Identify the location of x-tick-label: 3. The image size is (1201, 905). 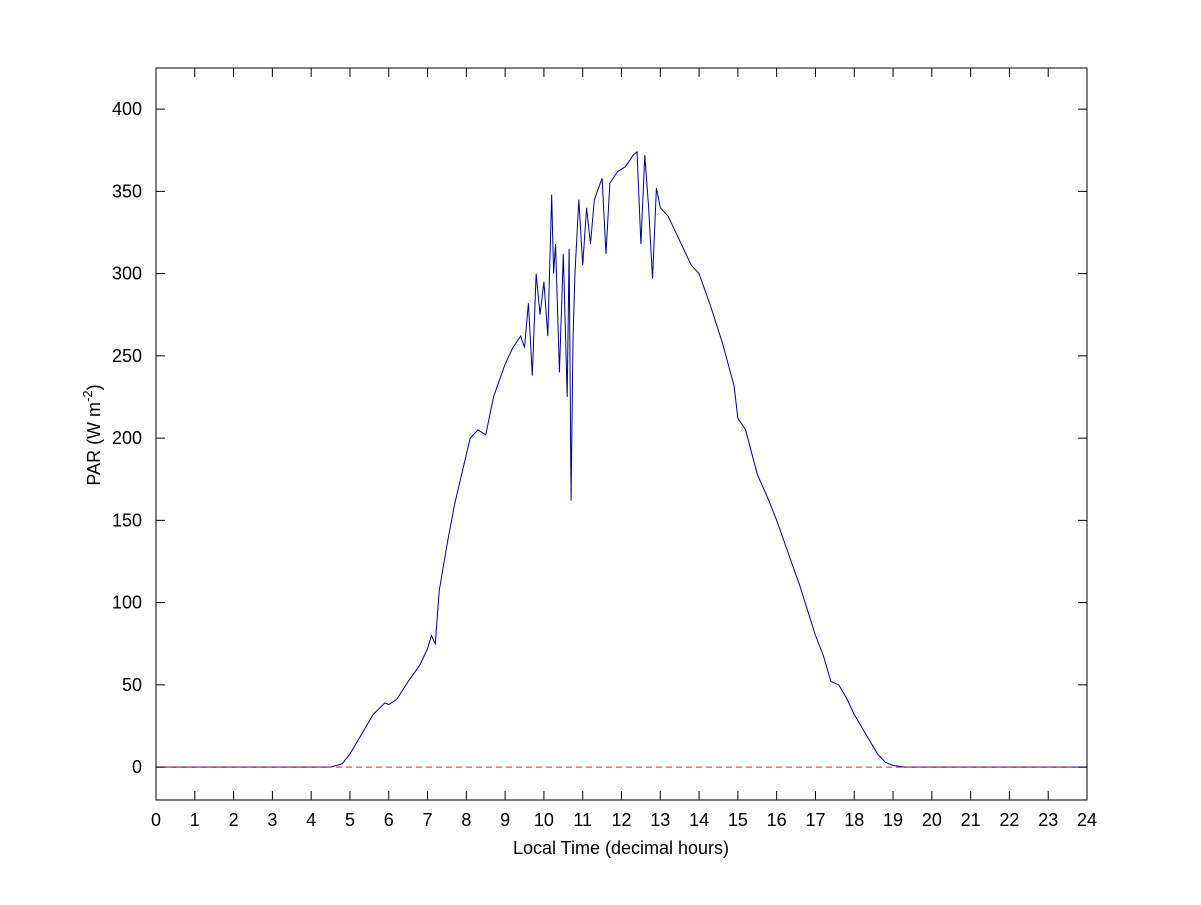
(272, 820).